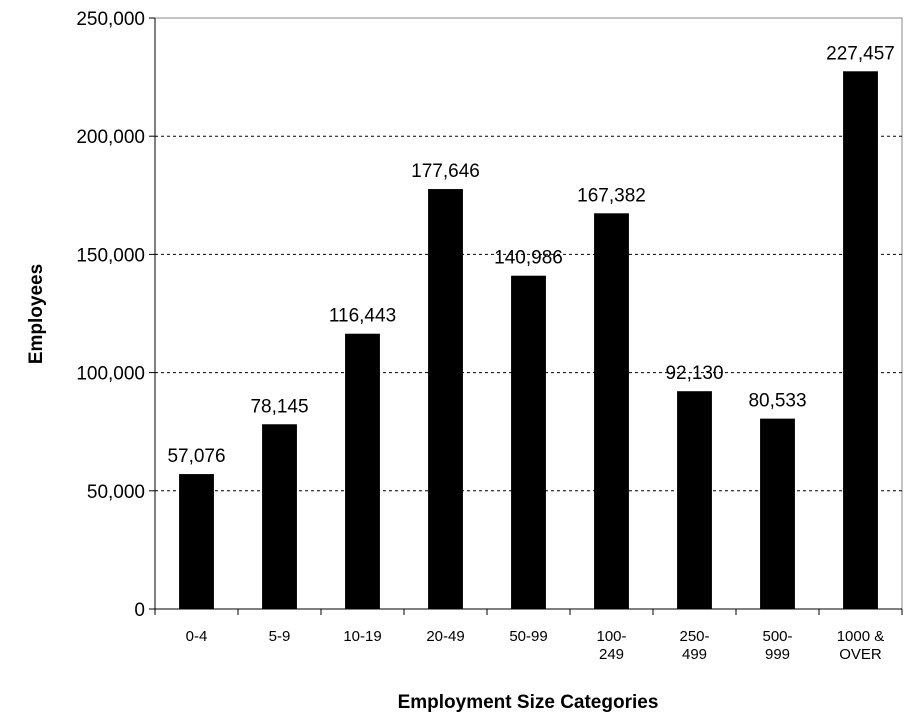 The image size is (905, 722). Describe the element at coordinates (362, 636) in the screenshot. I see `x-tick-label: 10-19` at that location.